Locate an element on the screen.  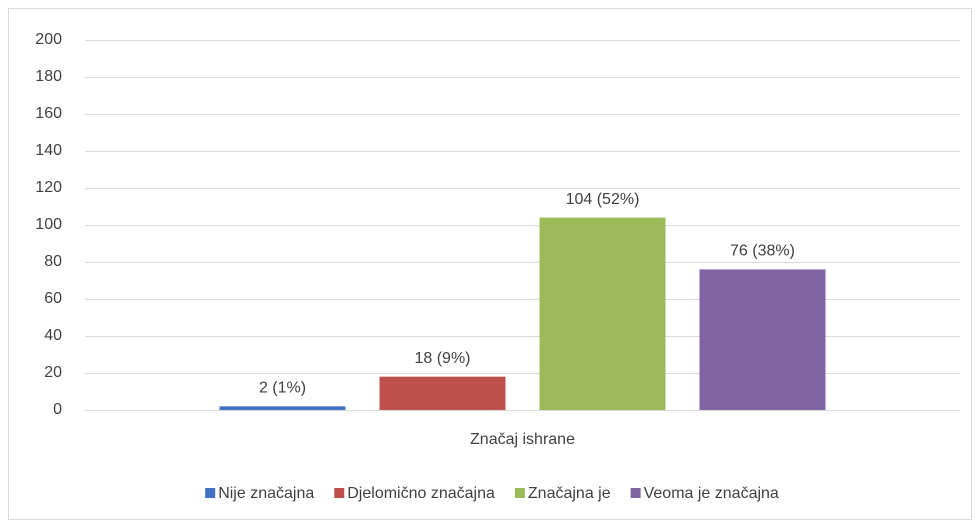
y-tick-label: 80 is located at coordinates (53, 261).